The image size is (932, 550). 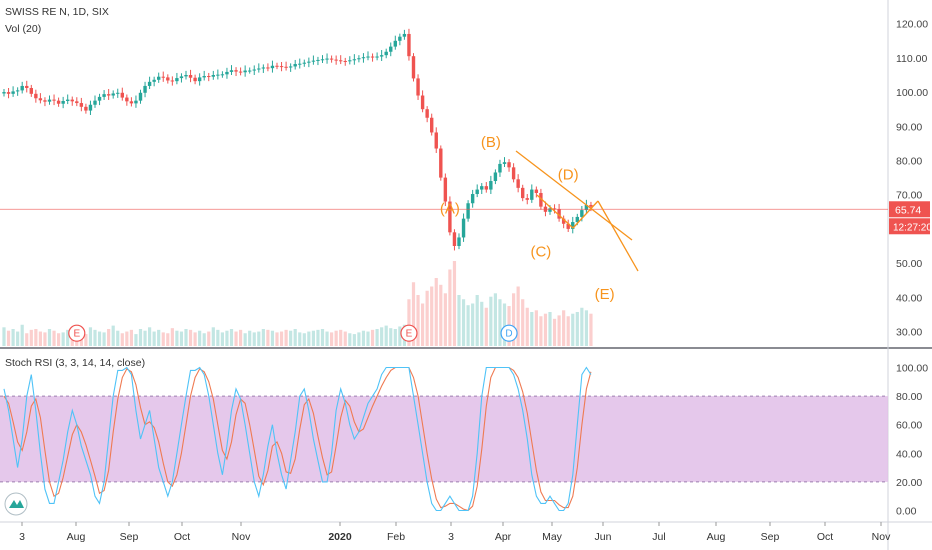 What do you see at coordinates (409, 334) in the screenshot?
I see `marker-letter: E` at bounding box center [409, 334].